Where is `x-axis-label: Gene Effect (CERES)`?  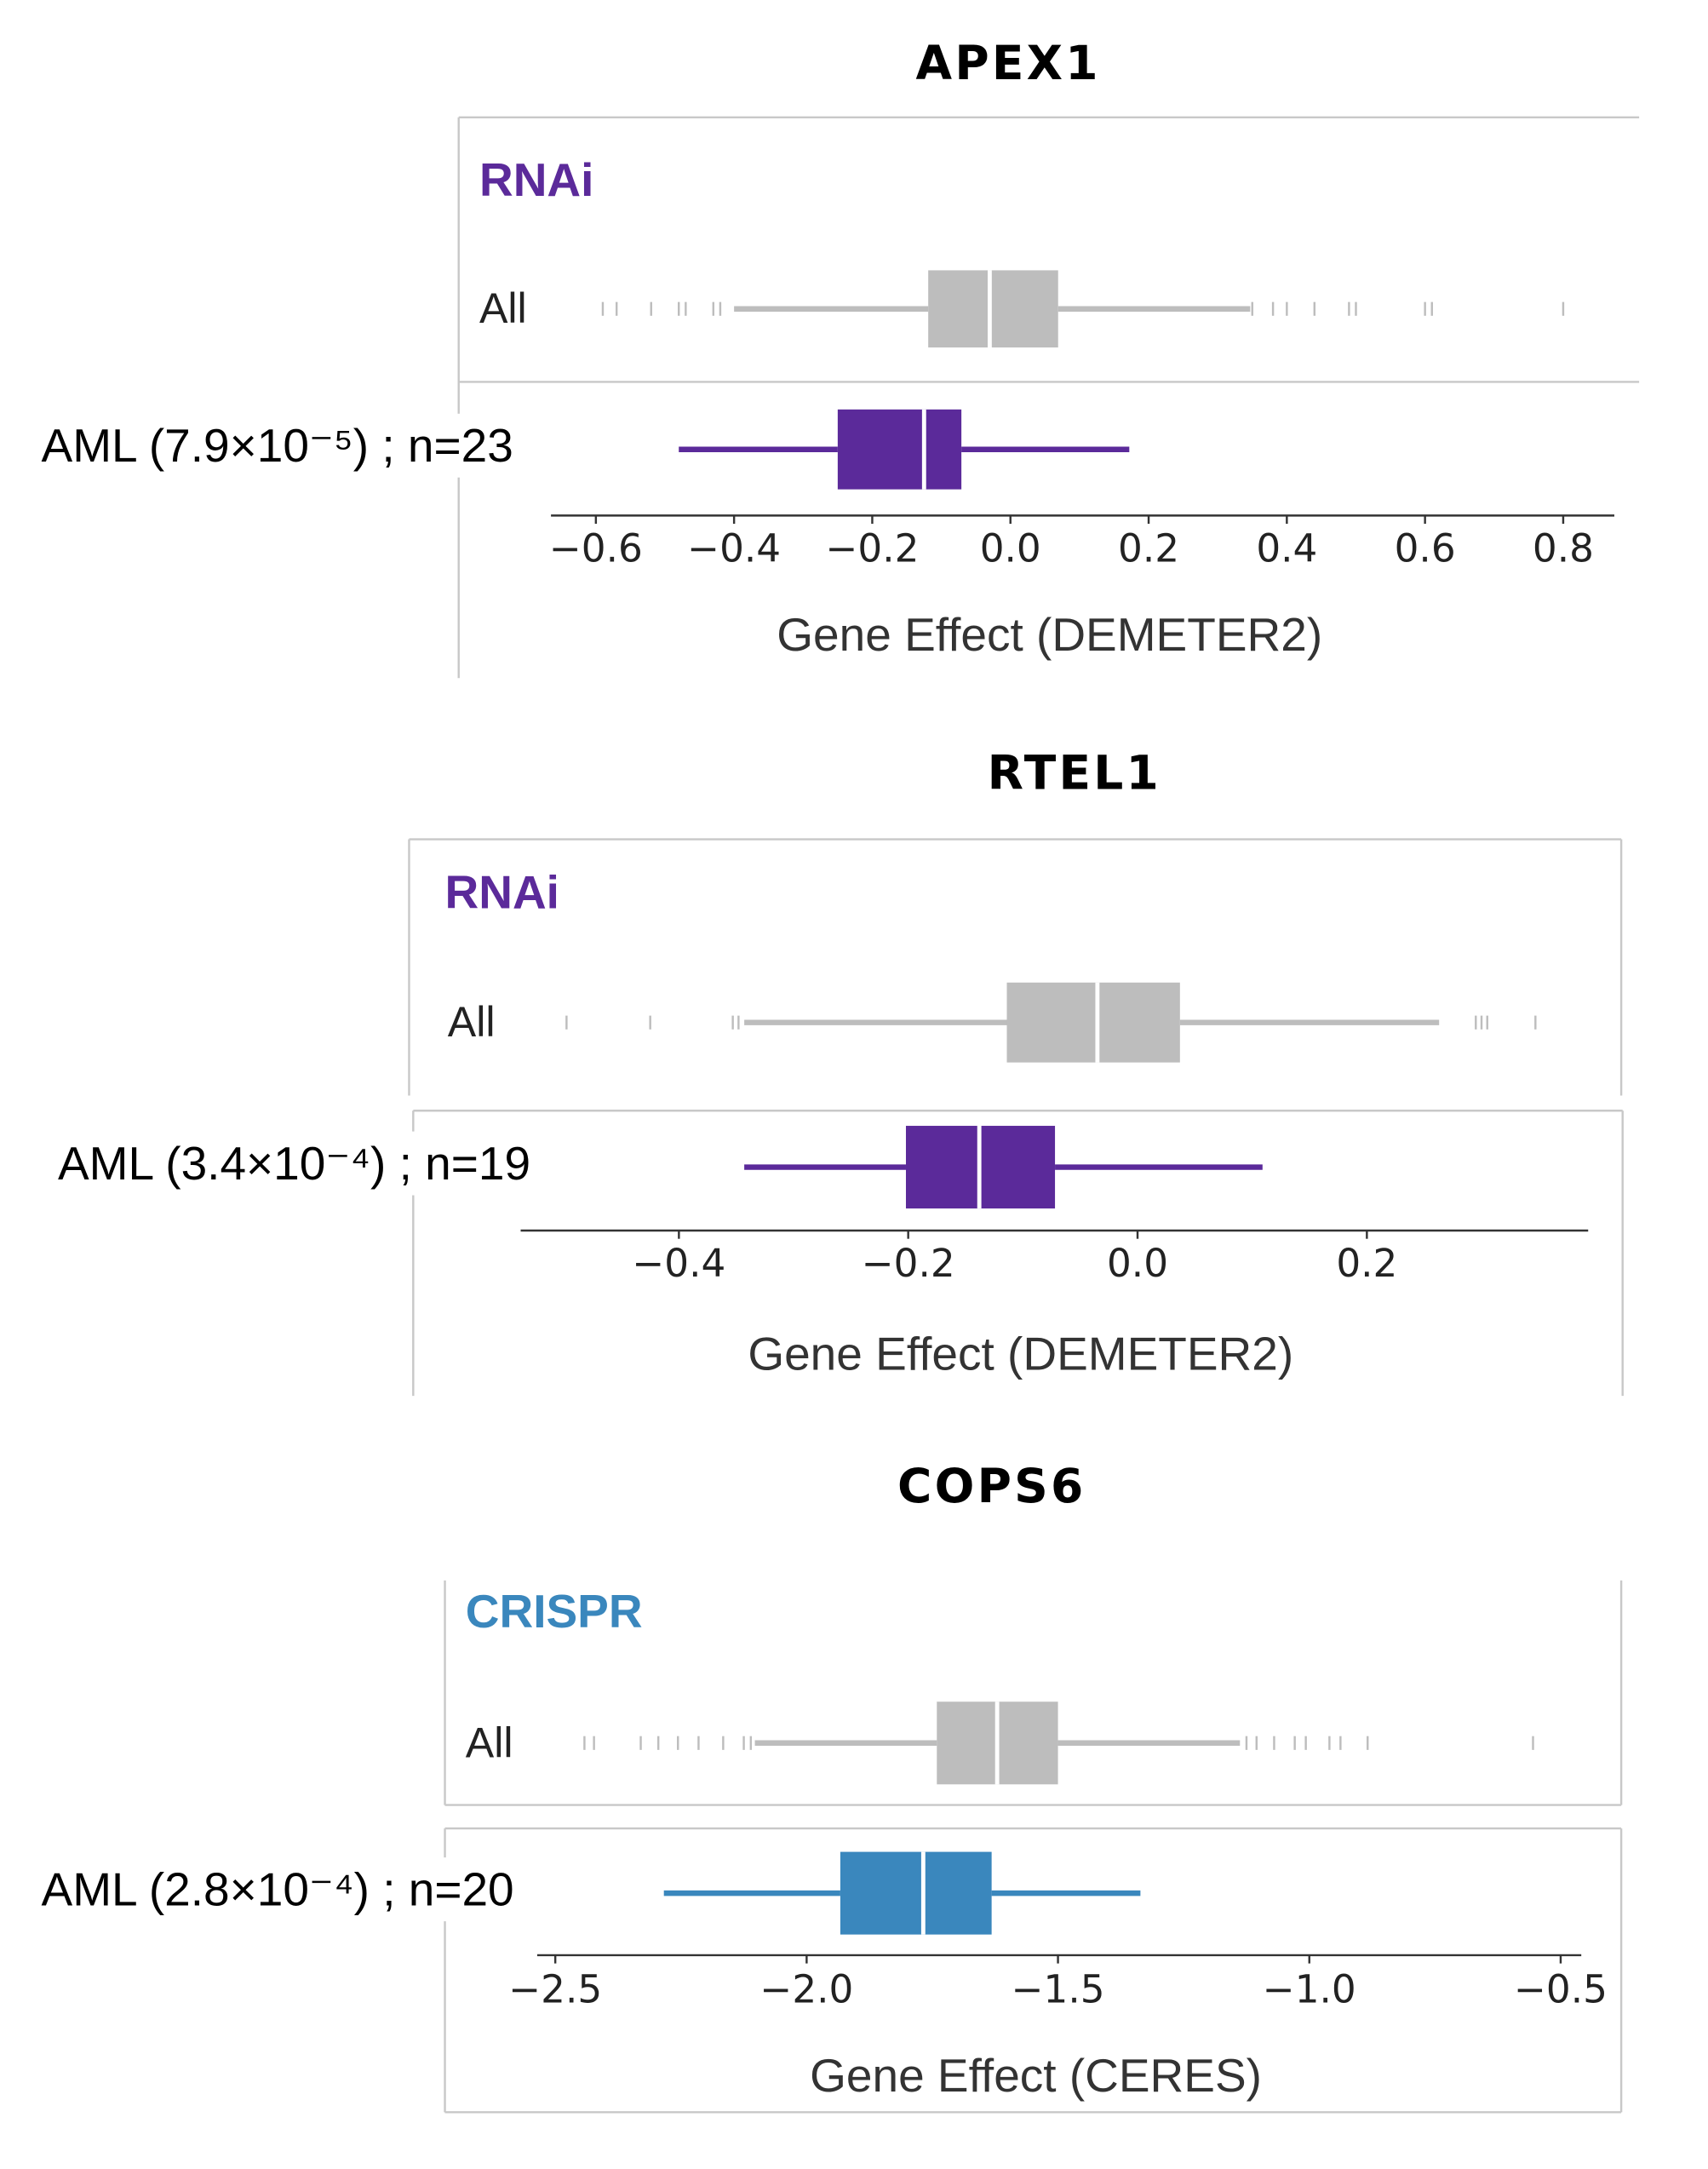
x-axis-label: Gene Effect (CERES) is located at coordinates (1036, 2075).